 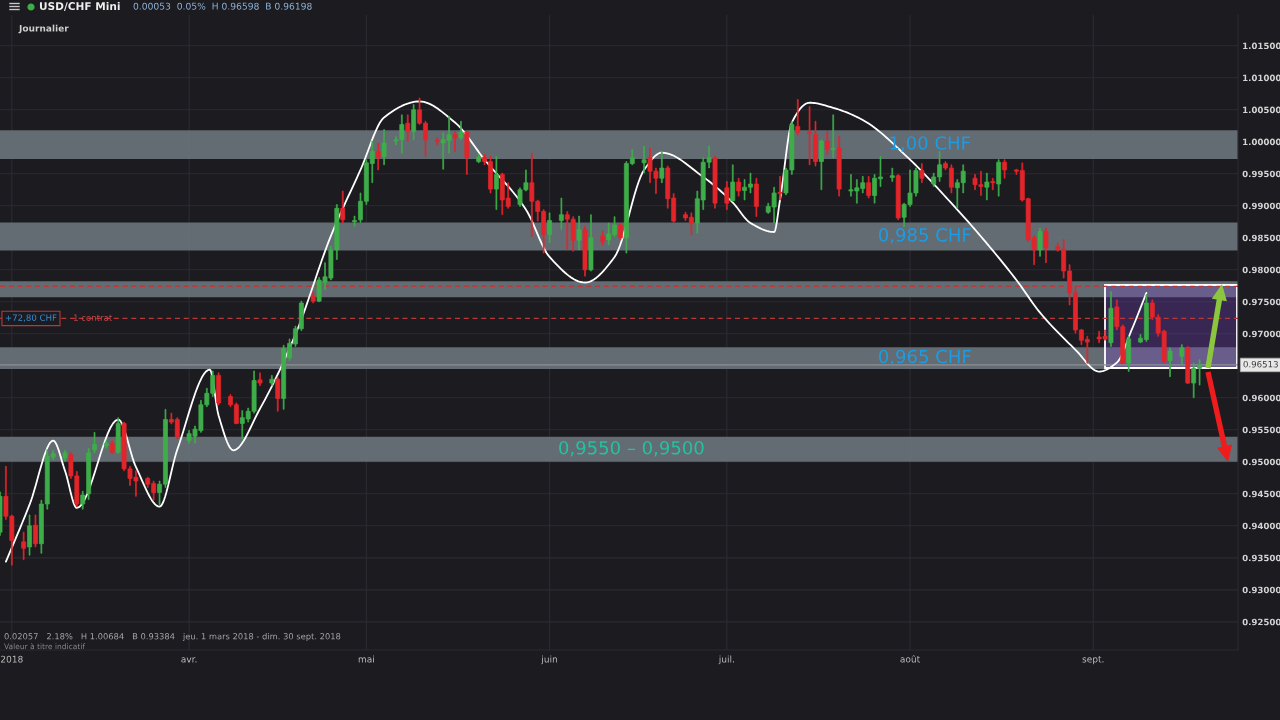 What do you see at coordinates (1261, 78) in the screenshot?
I see `y-tick-label: 1.01000` at bounding box center [1261, 78].